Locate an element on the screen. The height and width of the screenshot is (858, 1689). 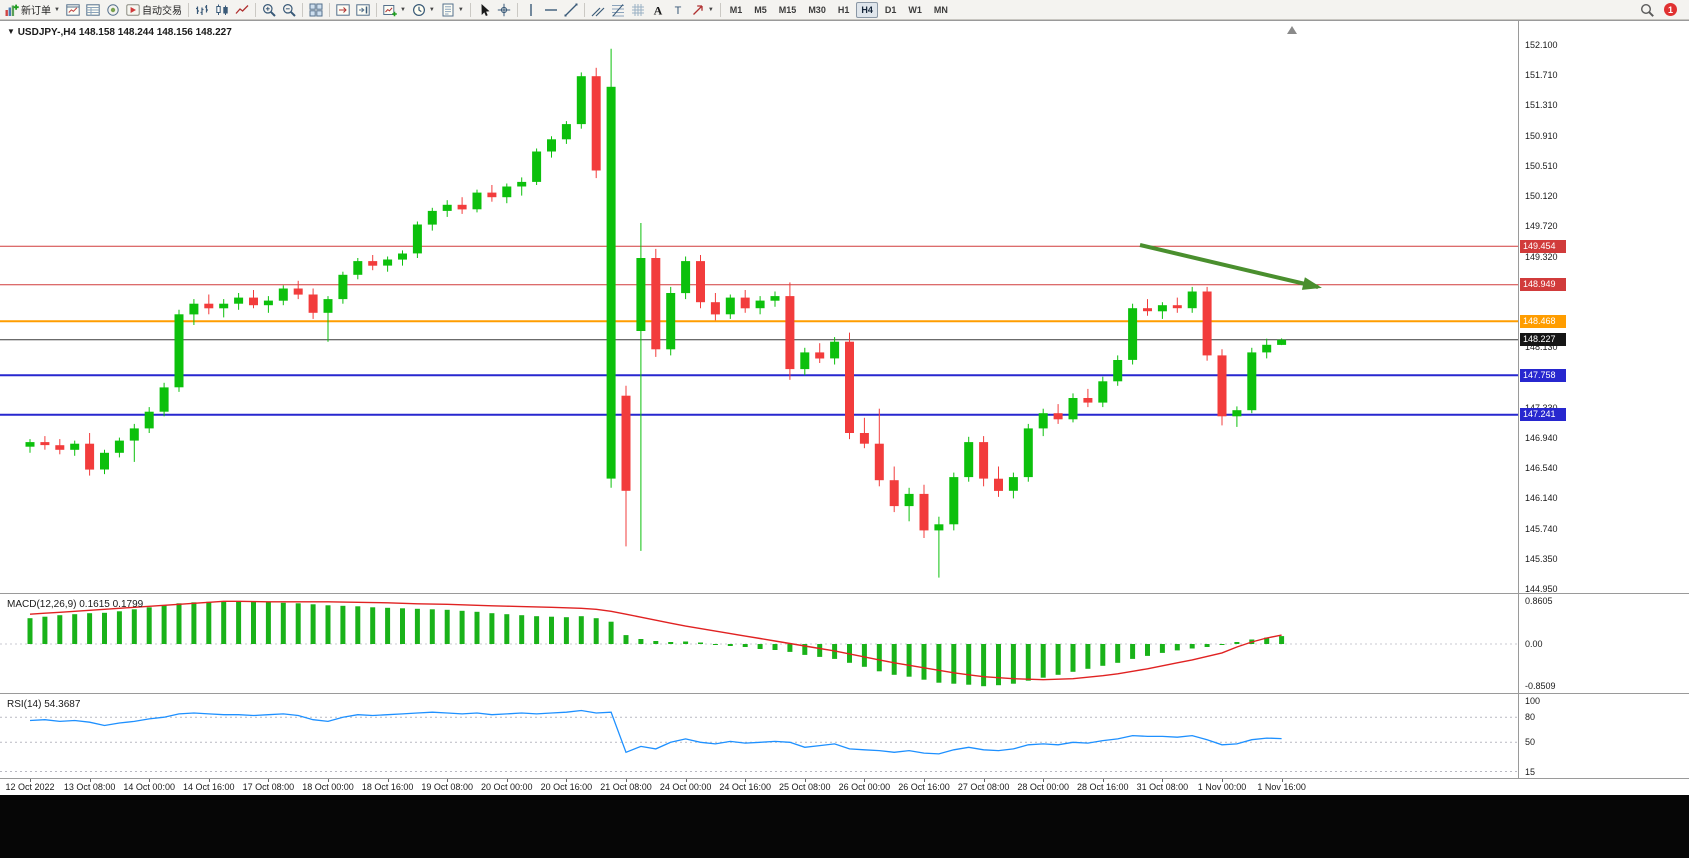
templates-button: ▼ is located at coordinates (452, 10).